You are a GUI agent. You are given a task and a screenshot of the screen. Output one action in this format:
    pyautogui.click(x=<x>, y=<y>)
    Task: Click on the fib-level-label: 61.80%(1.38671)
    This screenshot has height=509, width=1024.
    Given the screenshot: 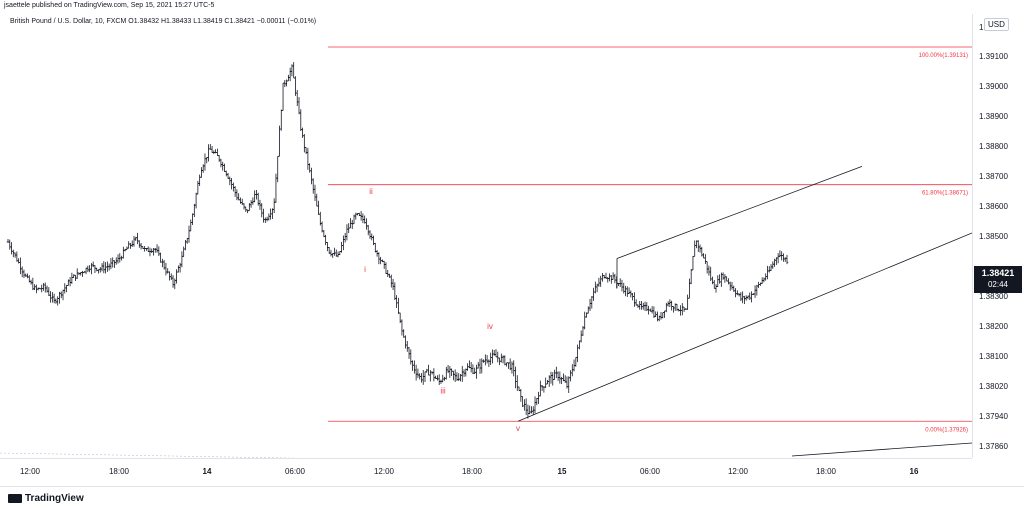 What is the action you would take?
    pyautogui.click(x=945, y=194)
    